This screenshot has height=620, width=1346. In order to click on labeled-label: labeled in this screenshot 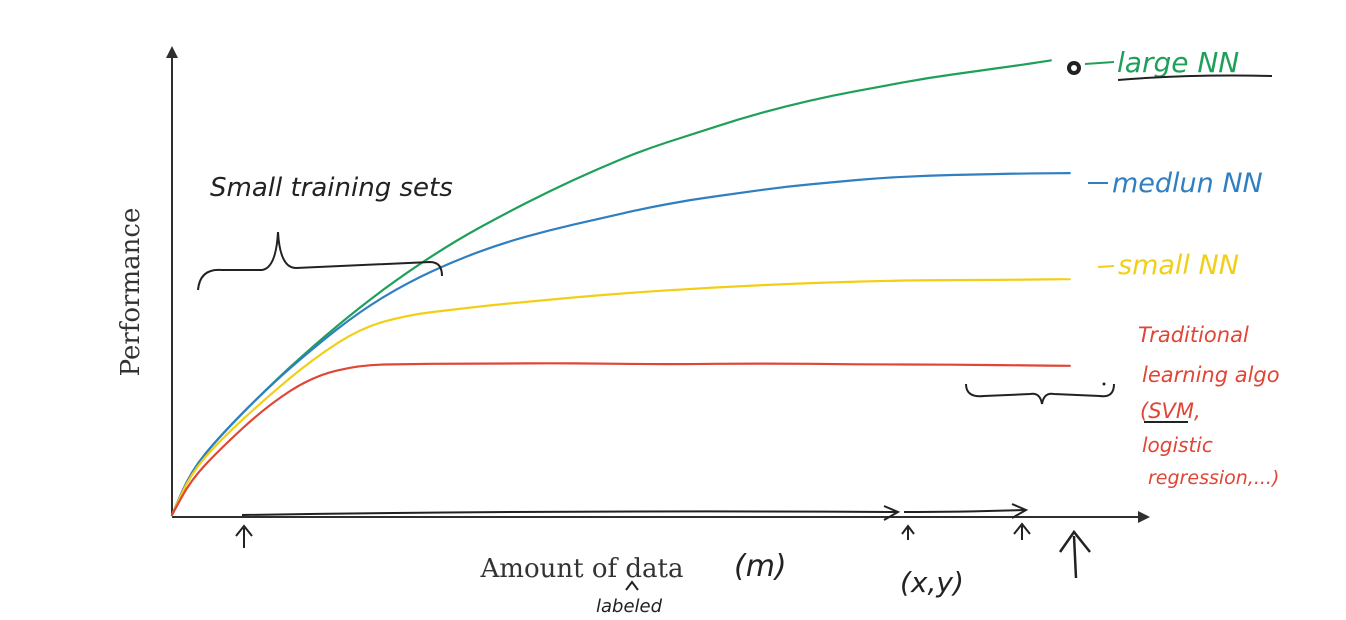, I will do `click(629, 606)`.